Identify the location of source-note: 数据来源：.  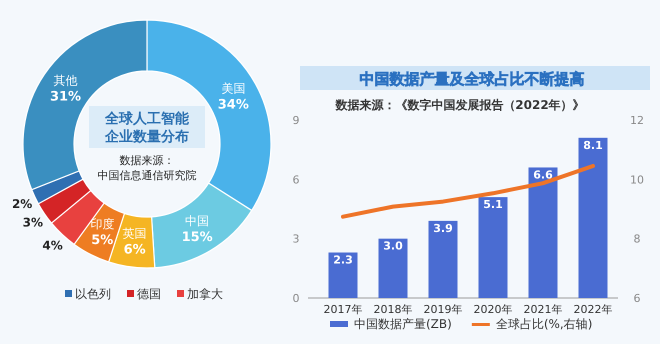
(147, 160).